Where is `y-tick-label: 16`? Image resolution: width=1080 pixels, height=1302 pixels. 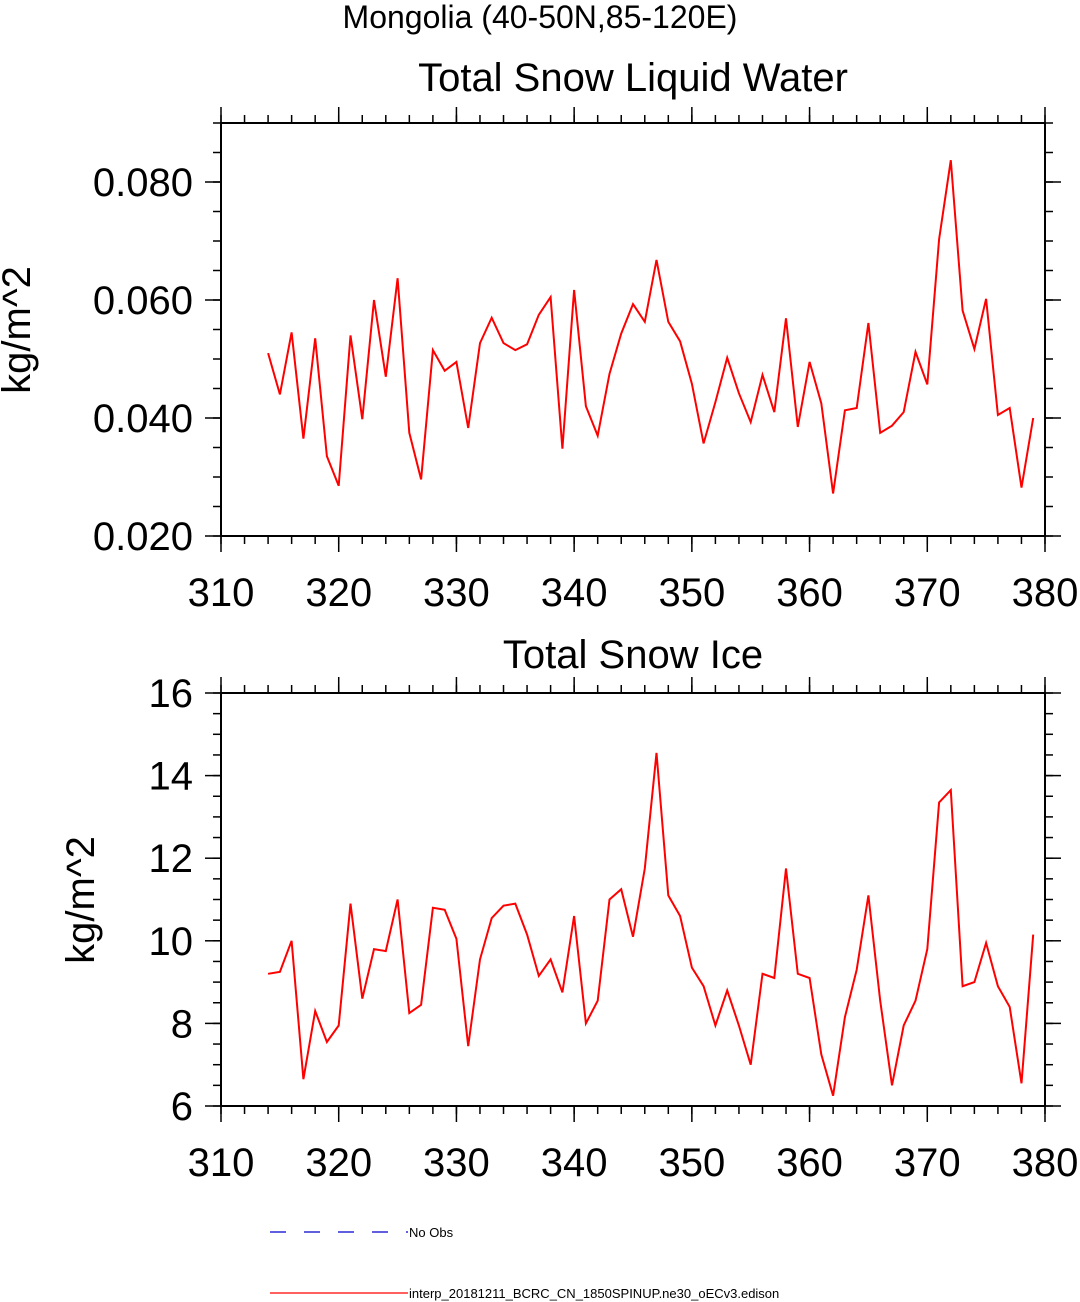
y-tick-label: 16 is located at coordinates (171, 694).